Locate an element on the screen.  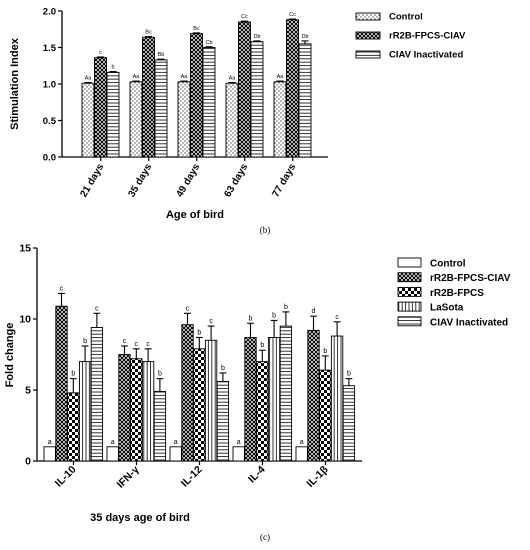
chart-c-y-axis-title: Fold change is located at coordinates (10, 355).